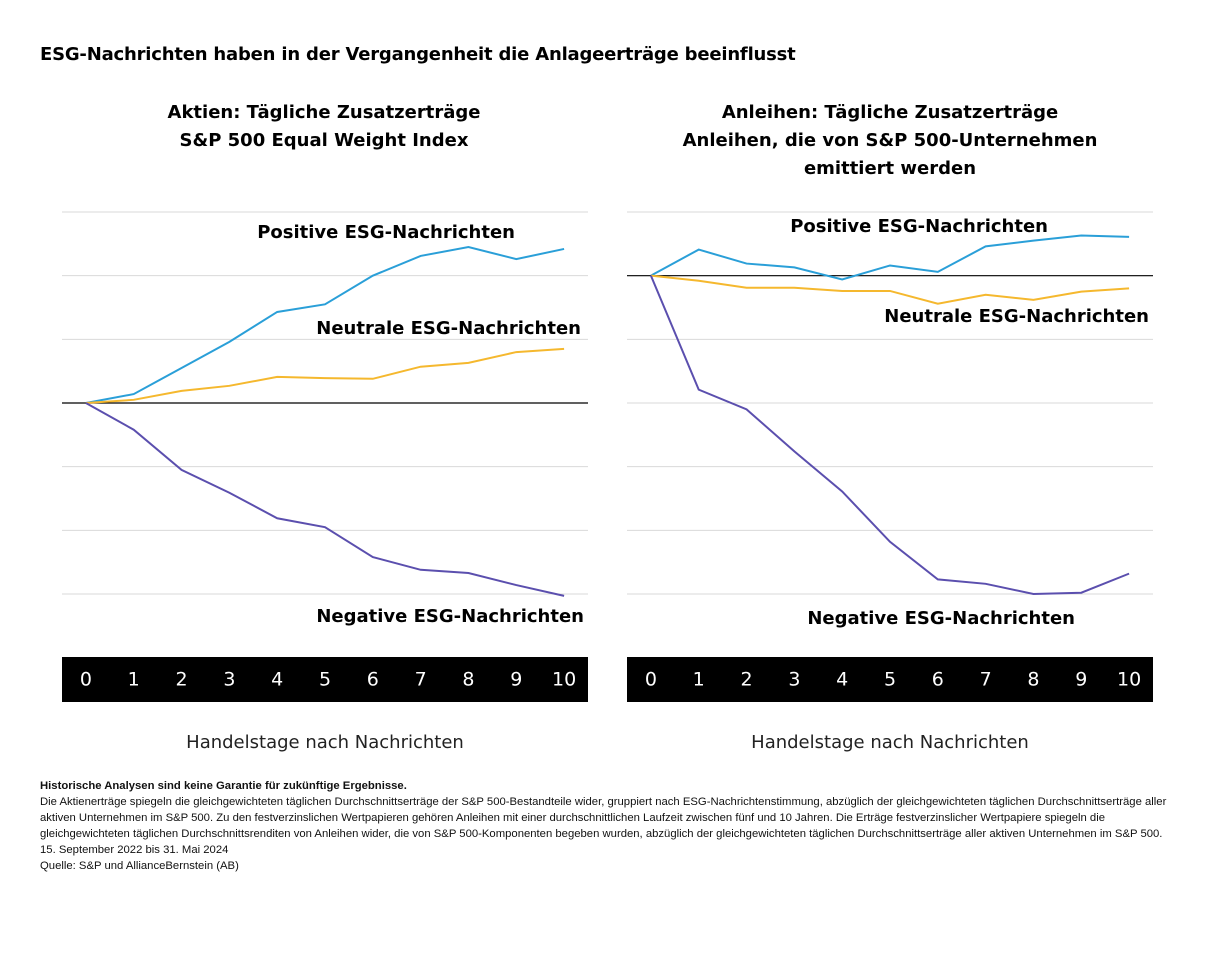  Describe the element at coordinates (324, 140) in the screenshot. I see `chart-subtitle: S&P 500 Equal Weight Index` at that location.